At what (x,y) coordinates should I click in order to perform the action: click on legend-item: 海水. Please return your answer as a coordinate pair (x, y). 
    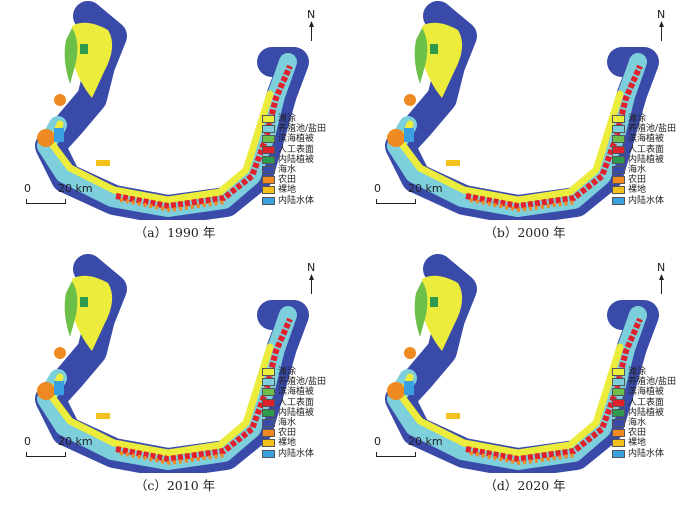
    Looking at the image, I should click on (294, 423).